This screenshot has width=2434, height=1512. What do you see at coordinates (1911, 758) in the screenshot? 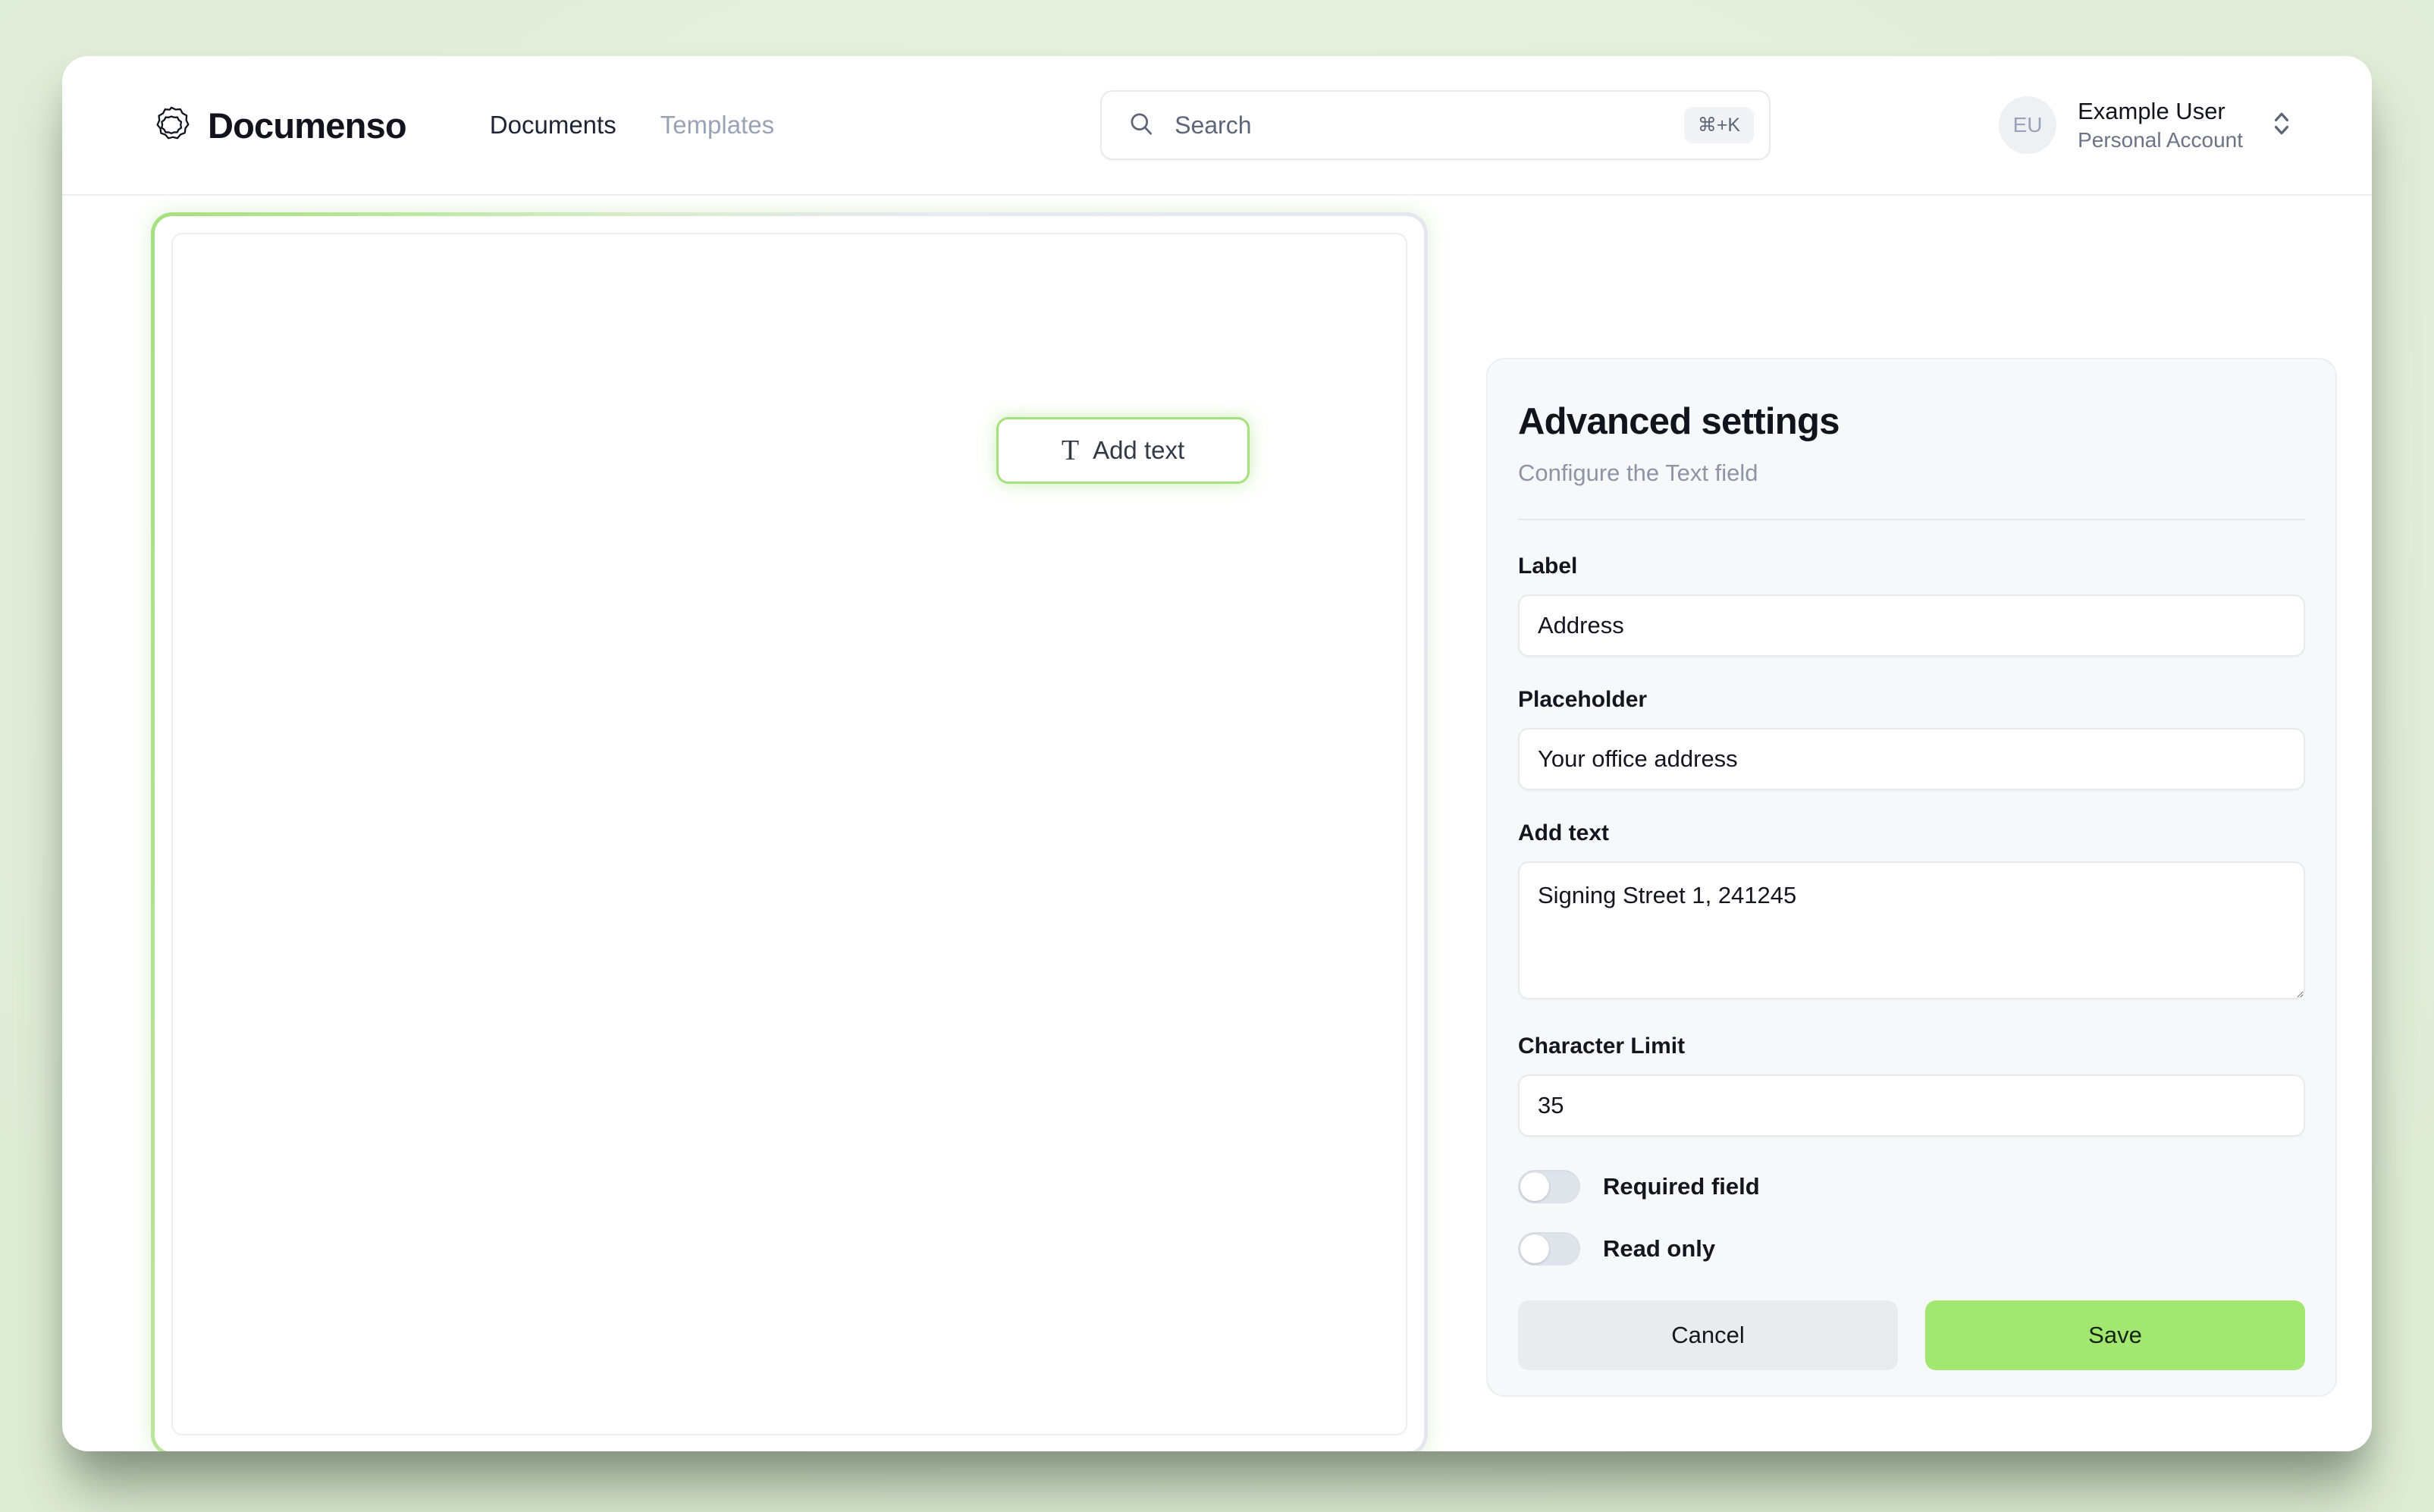
I see `placeholder-field` at bounding box center [1911, 758].